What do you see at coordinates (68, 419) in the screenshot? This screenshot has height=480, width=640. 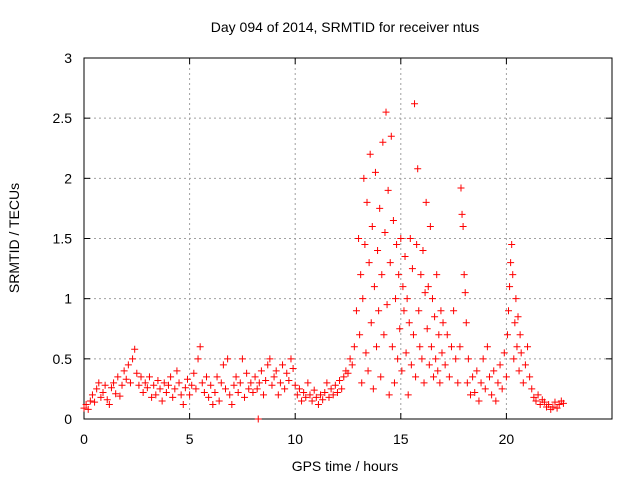 I see `y-tick-label: 0` at bounding box center [68, 419].